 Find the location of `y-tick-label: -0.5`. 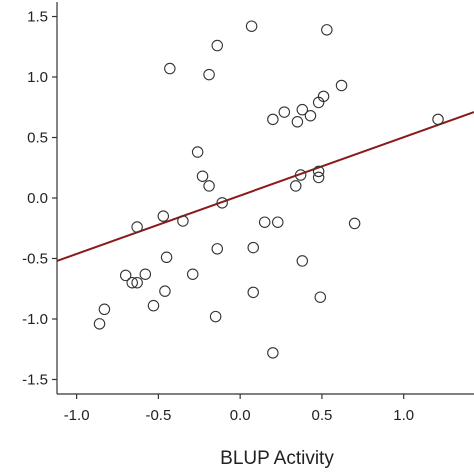

y-tick-label: -0.5 is located at coordinates (35, 258).